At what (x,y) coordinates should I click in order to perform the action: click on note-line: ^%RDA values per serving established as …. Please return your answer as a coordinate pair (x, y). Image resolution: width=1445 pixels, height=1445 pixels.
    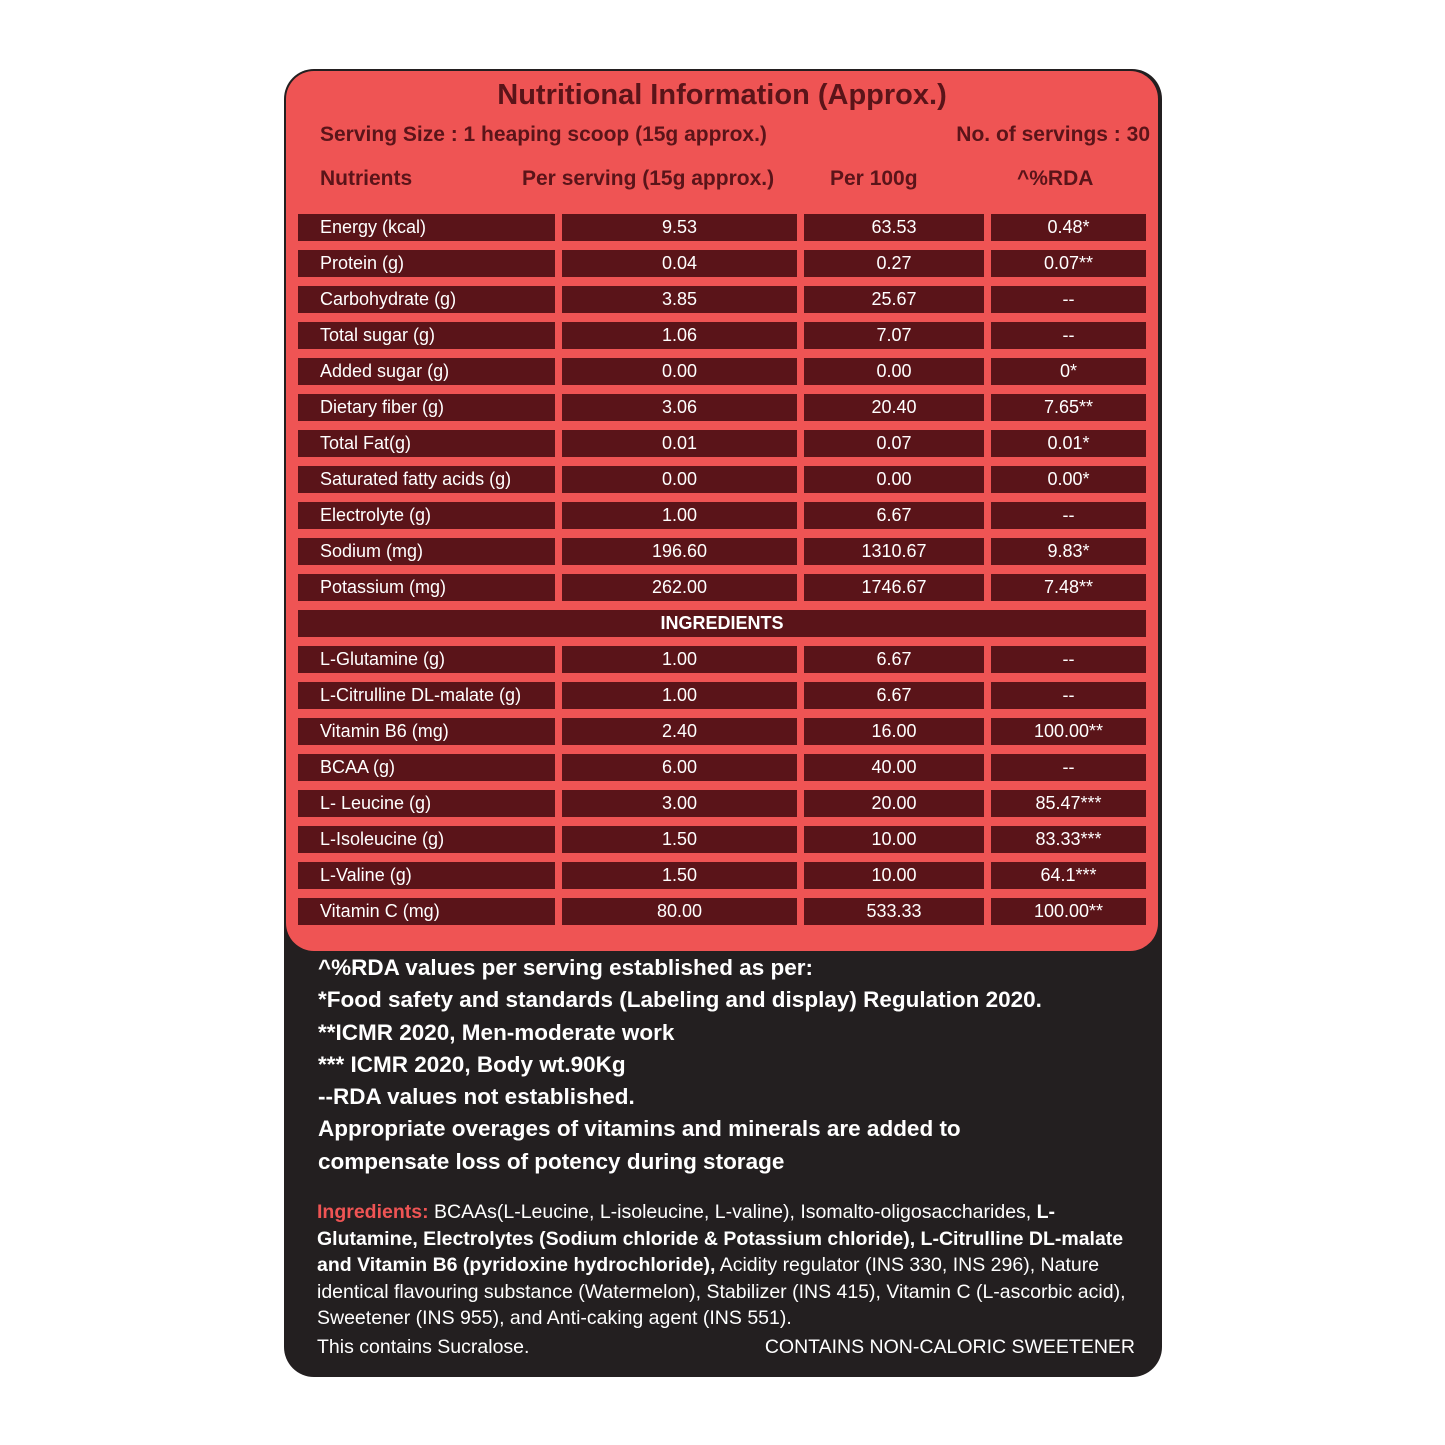
    Looking at the image, I should click on (565, 967).